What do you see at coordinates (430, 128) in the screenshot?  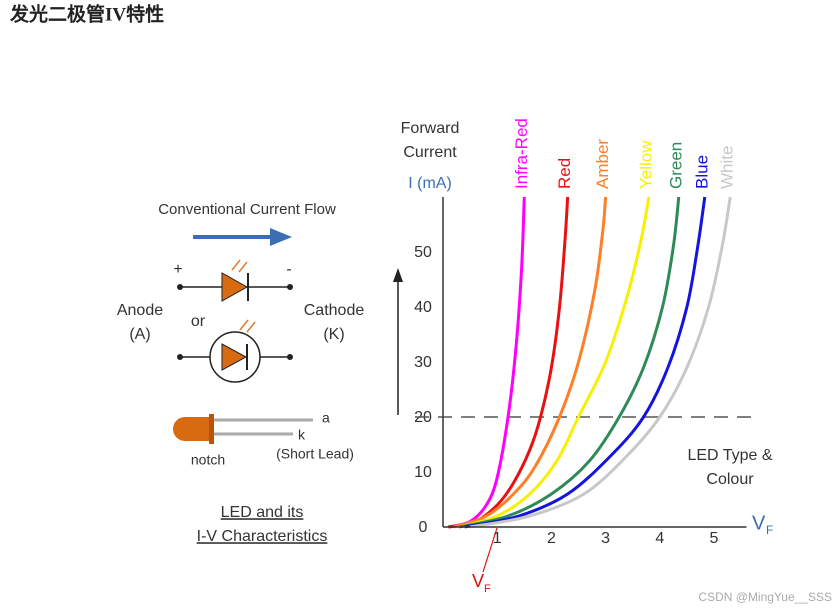 I see `y-label: Forward` at bounding box center [430, 128].